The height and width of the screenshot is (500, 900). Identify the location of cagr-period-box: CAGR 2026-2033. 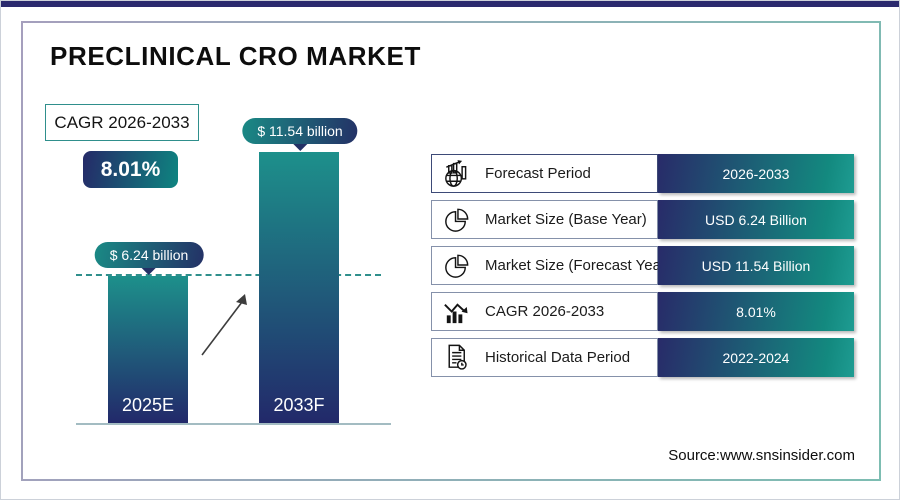
(122, 122).